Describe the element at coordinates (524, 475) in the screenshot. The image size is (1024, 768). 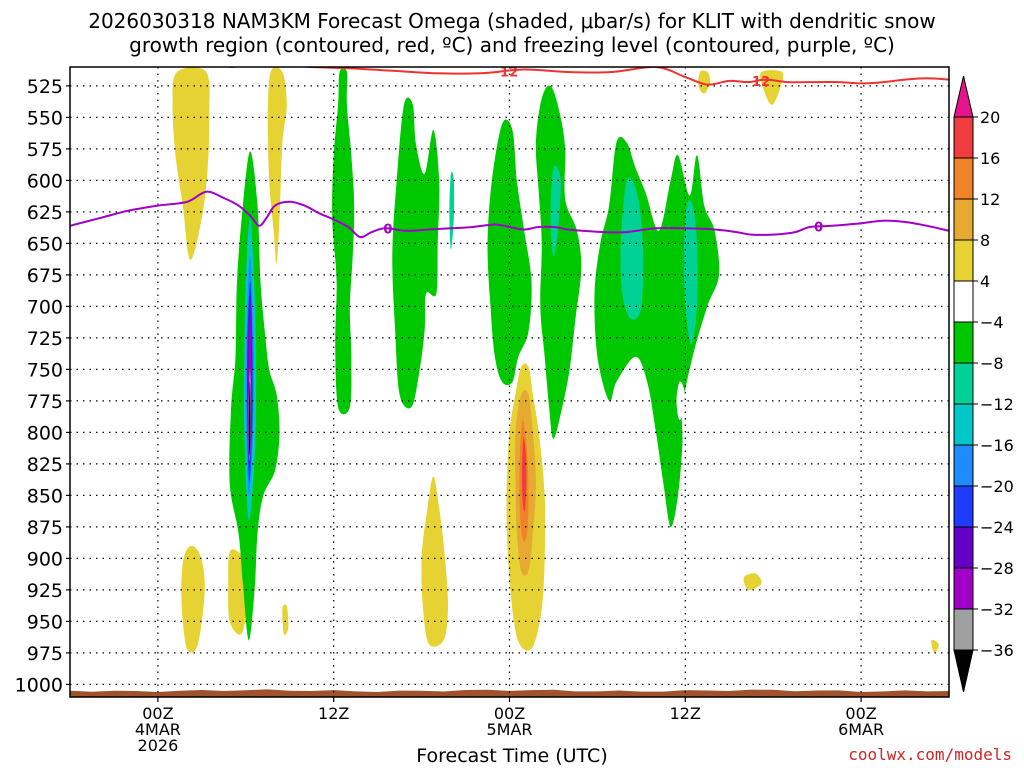
I see `omega-region-13-sinking` at that location.